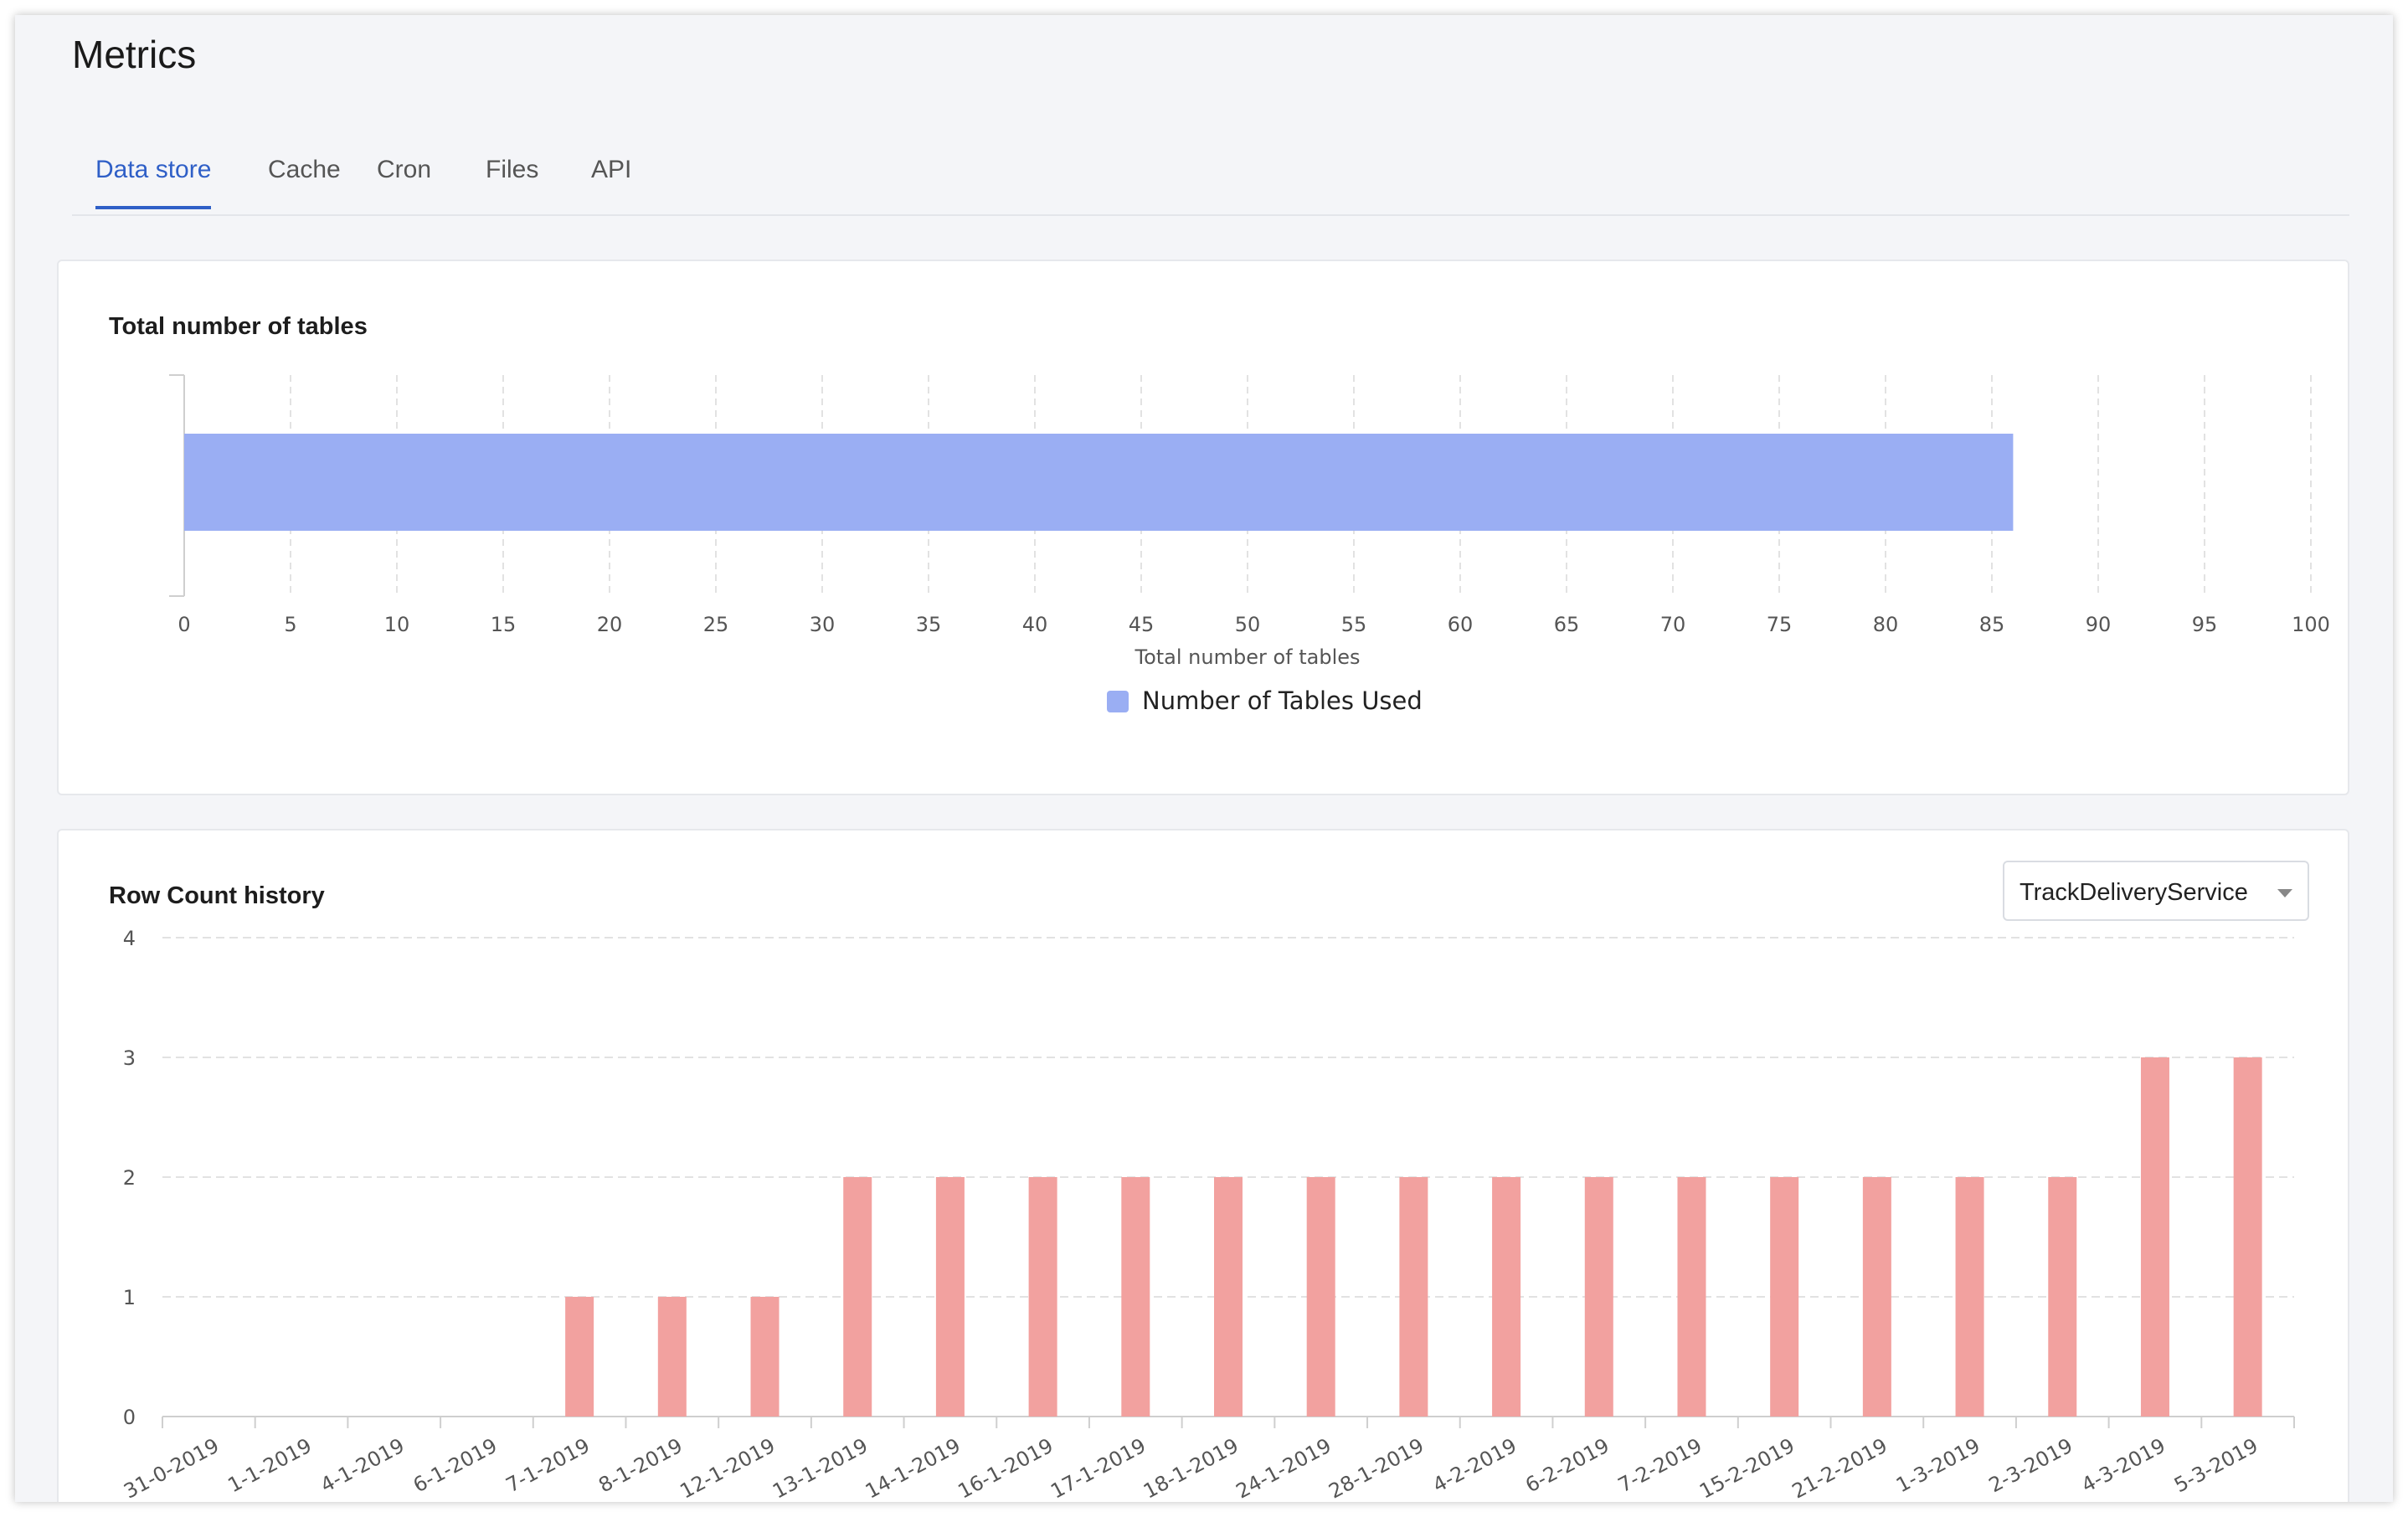 This screenshot has height=1517, width=2408. I want to click on x-tick-label: 21-2-2019, so click(1840, 1468).